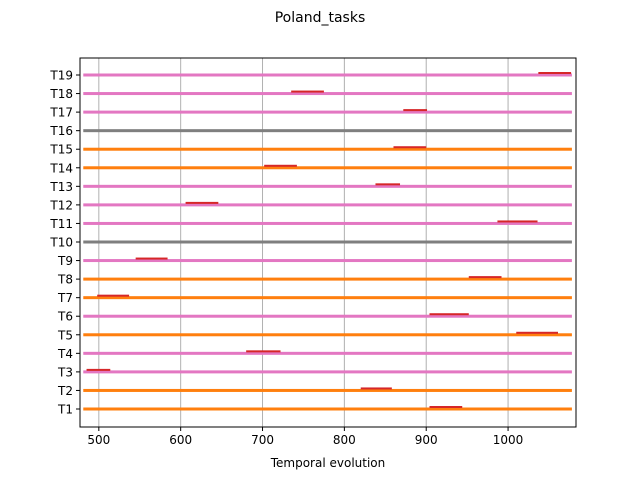 This screenshot has height=484, width=640. Describe the element at coordinates (328, 463) in the screenshot. I see `x-axis-label: Temporal evolution` at that location.